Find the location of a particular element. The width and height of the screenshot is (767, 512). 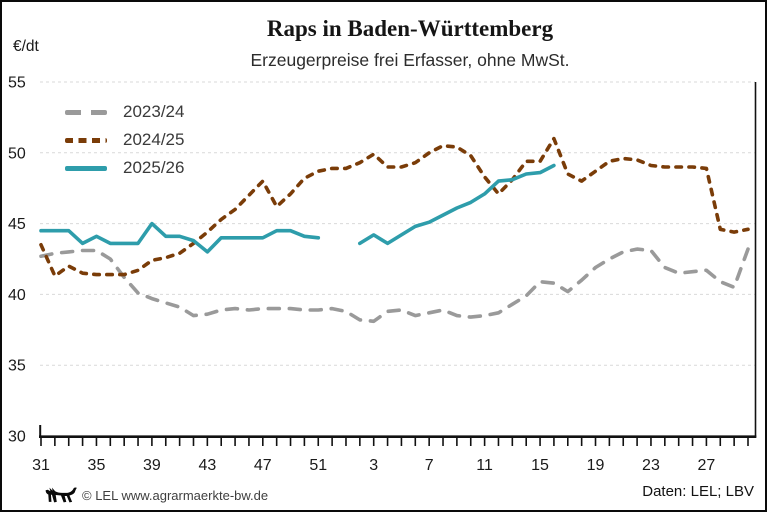

legend-label-2023-24: 2023/24 is located at coordinates (154, 111).